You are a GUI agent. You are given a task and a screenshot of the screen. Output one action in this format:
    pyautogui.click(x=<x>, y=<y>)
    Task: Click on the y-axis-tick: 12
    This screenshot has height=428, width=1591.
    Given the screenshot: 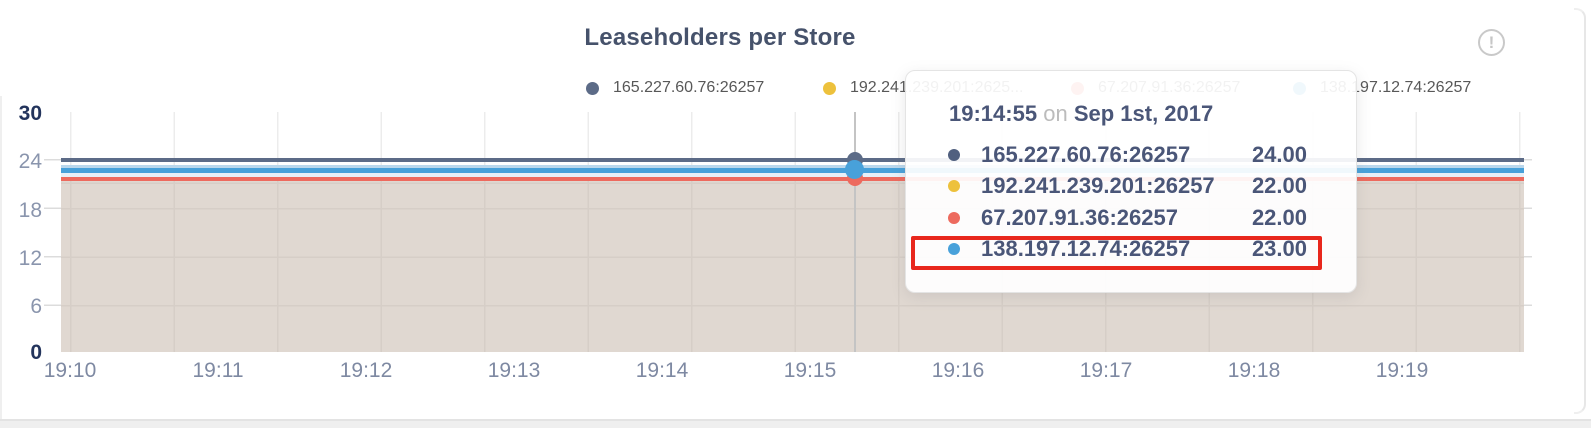 What is the action you would take?
    pyautogui.click(x=30, y=258)
    